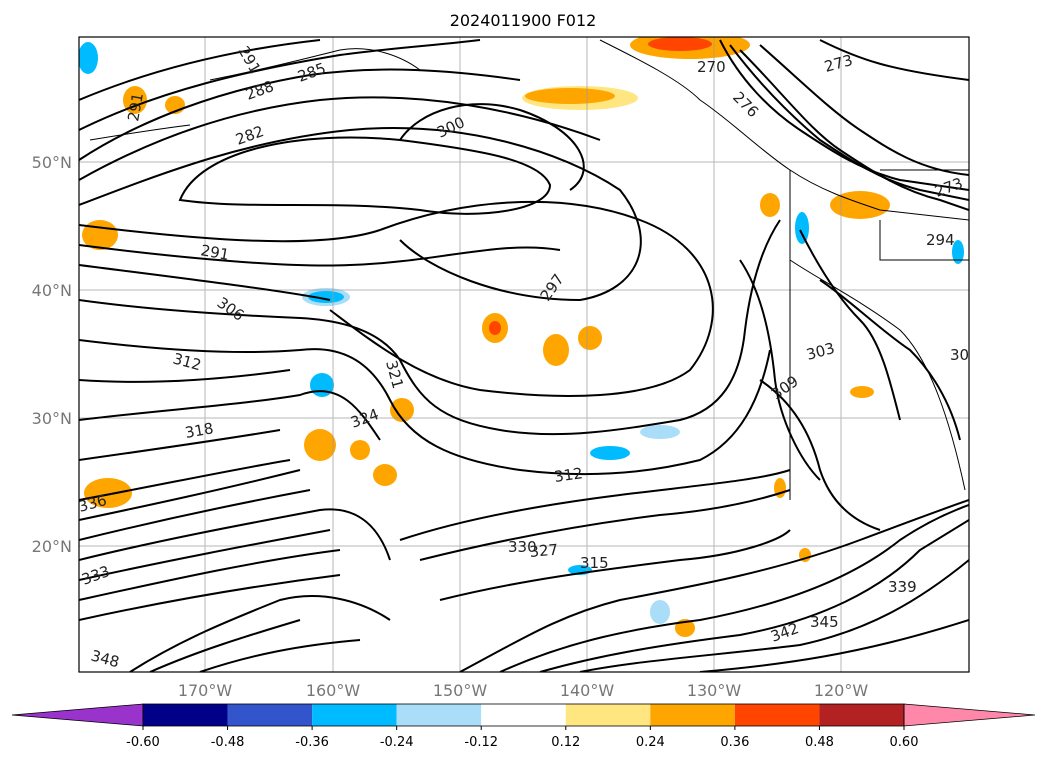  I want to click on lat-label: 20°N, so click(52, 546).